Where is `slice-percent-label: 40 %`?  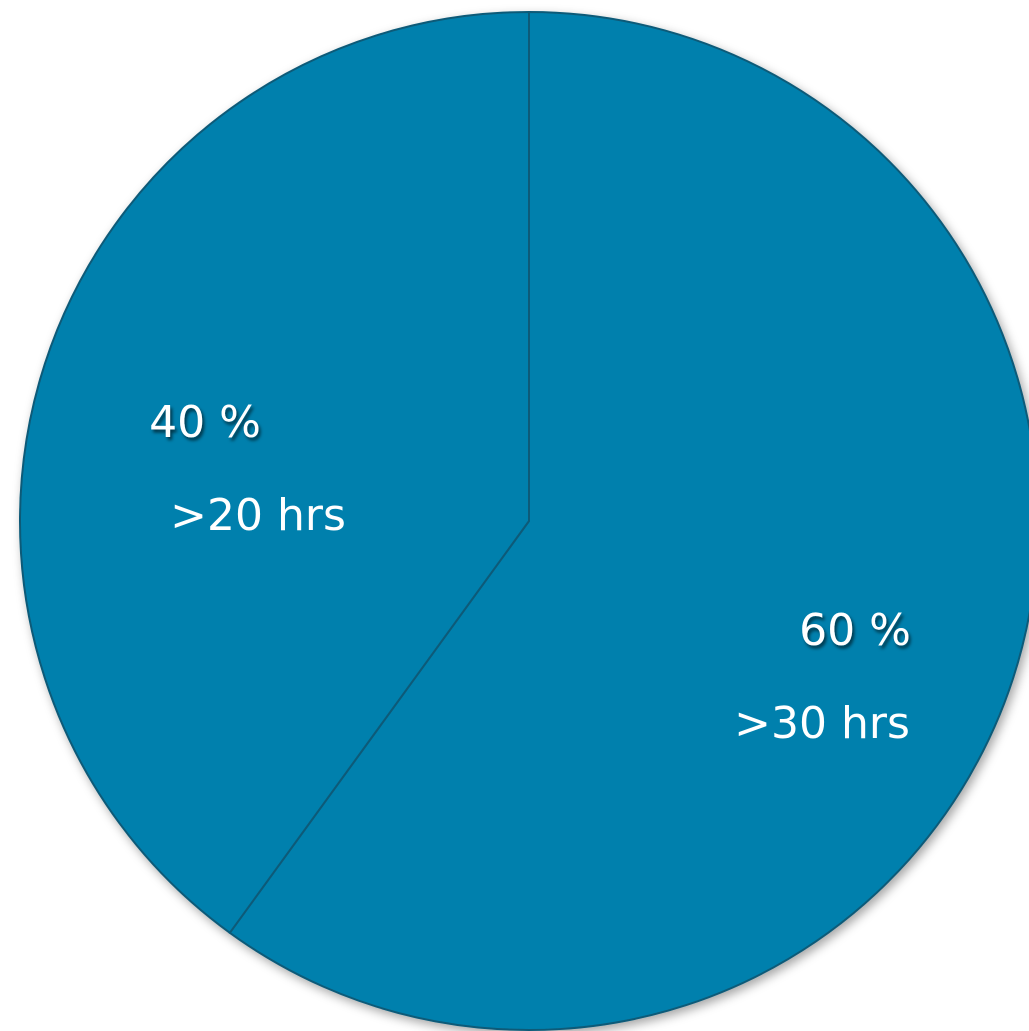
slice-percent-label: 40 % is located at coordinates (205, 422).